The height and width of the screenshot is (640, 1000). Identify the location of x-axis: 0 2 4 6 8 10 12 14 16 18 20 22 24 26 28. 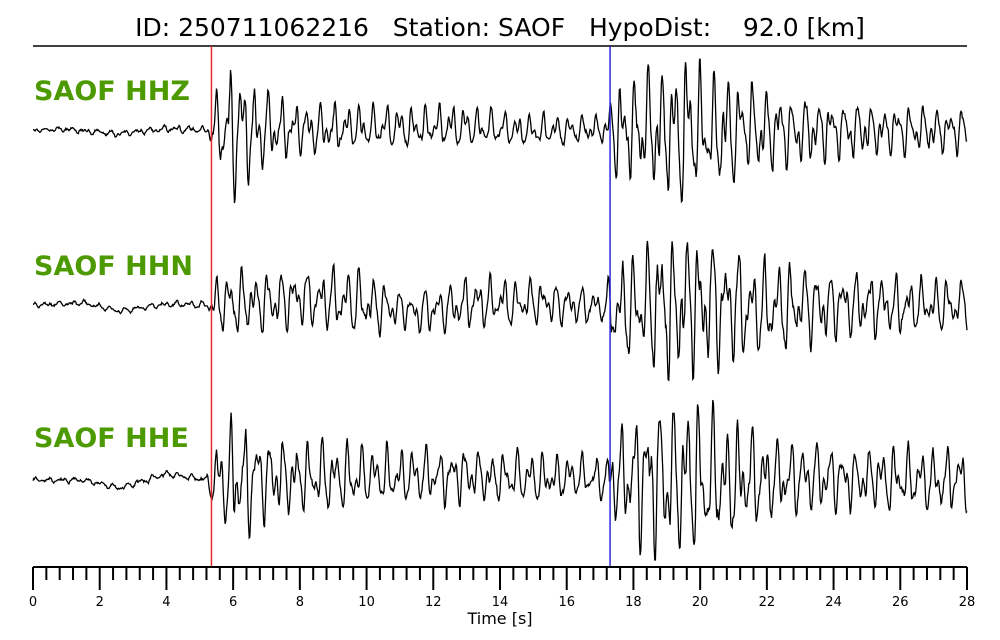
(502, 588).